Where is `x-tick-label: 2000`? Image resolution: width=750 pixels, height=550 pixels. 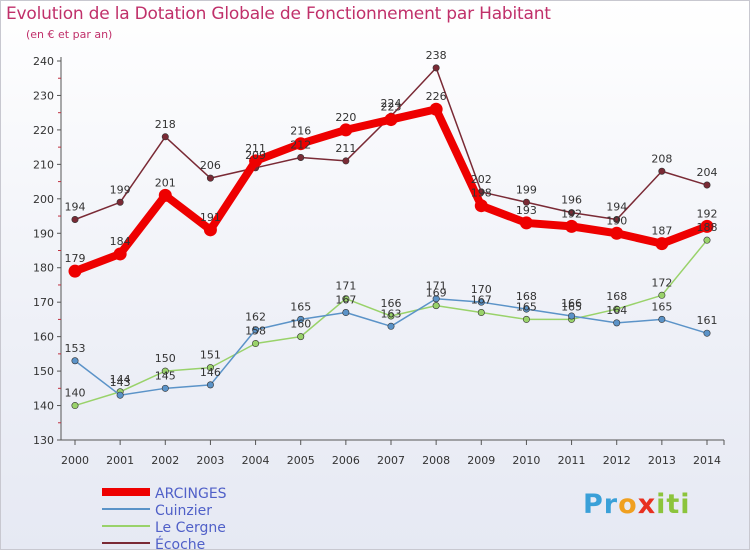
x-tick-label: 2000 is located at coordinates (75, 460).